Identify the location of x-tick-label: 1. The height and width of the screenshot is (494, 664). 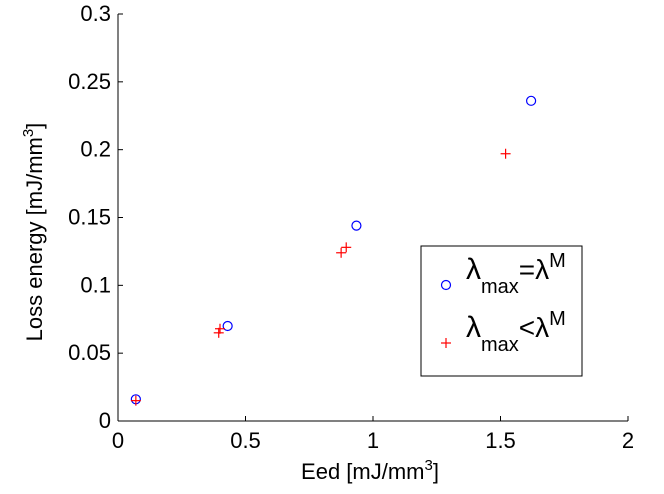
(373, 440).